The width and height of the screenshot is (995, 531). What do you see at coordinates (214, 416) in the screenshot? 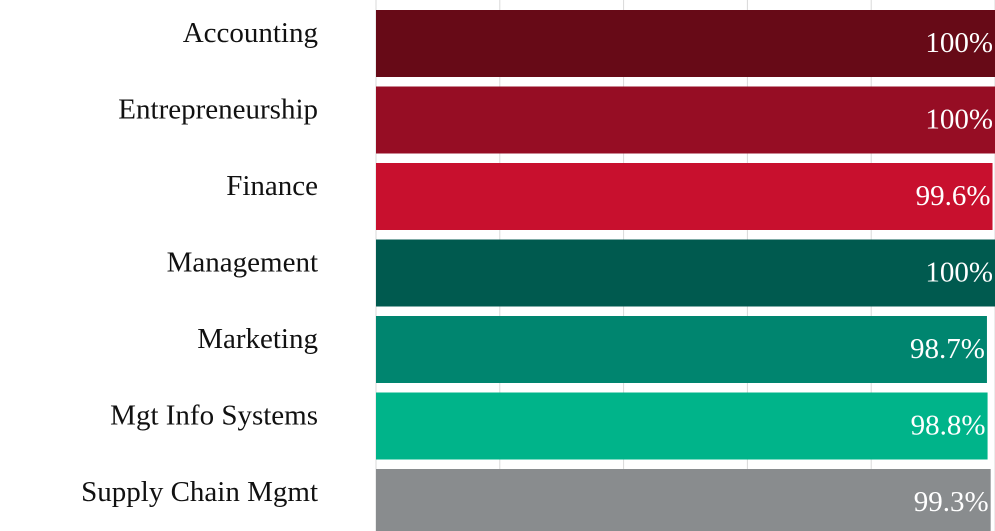
I see `category-label: Mgt Info Systems` at bounding box center [214, 416].